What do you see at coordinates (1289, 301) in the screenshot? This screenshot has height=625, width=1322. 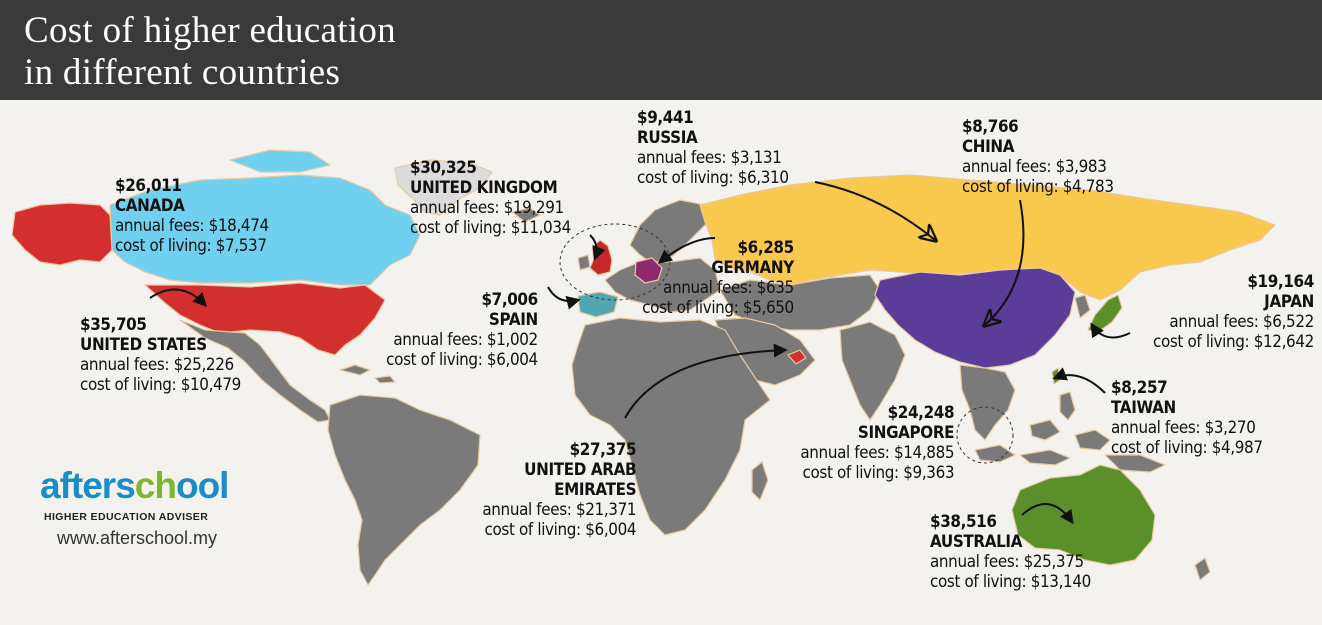 I see `japan-name: JAPAN` at bounding box center [1289, 301].